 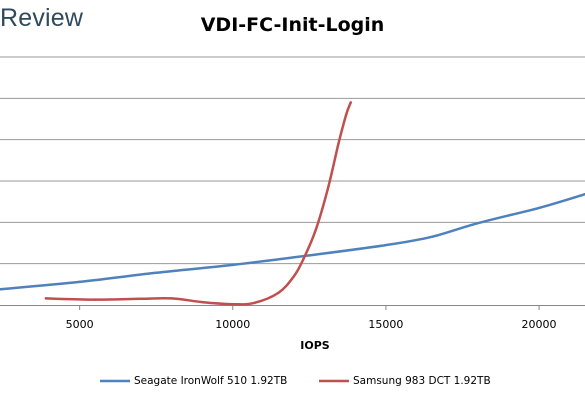 What do you see at coordinates (315, 345) in the screenshot?
I see `x-axis-label: IOPS` at bounding box center [315, 345].